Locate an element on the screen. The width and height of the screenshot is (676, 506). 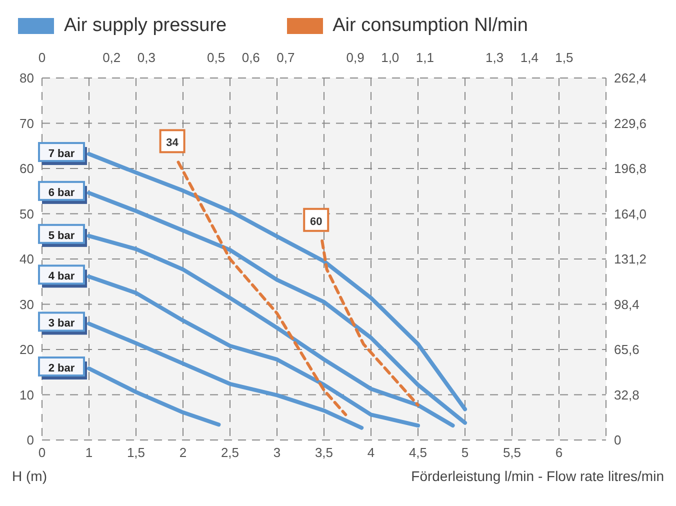
y-tick-label: 70 is located at coordinates (27, 123).